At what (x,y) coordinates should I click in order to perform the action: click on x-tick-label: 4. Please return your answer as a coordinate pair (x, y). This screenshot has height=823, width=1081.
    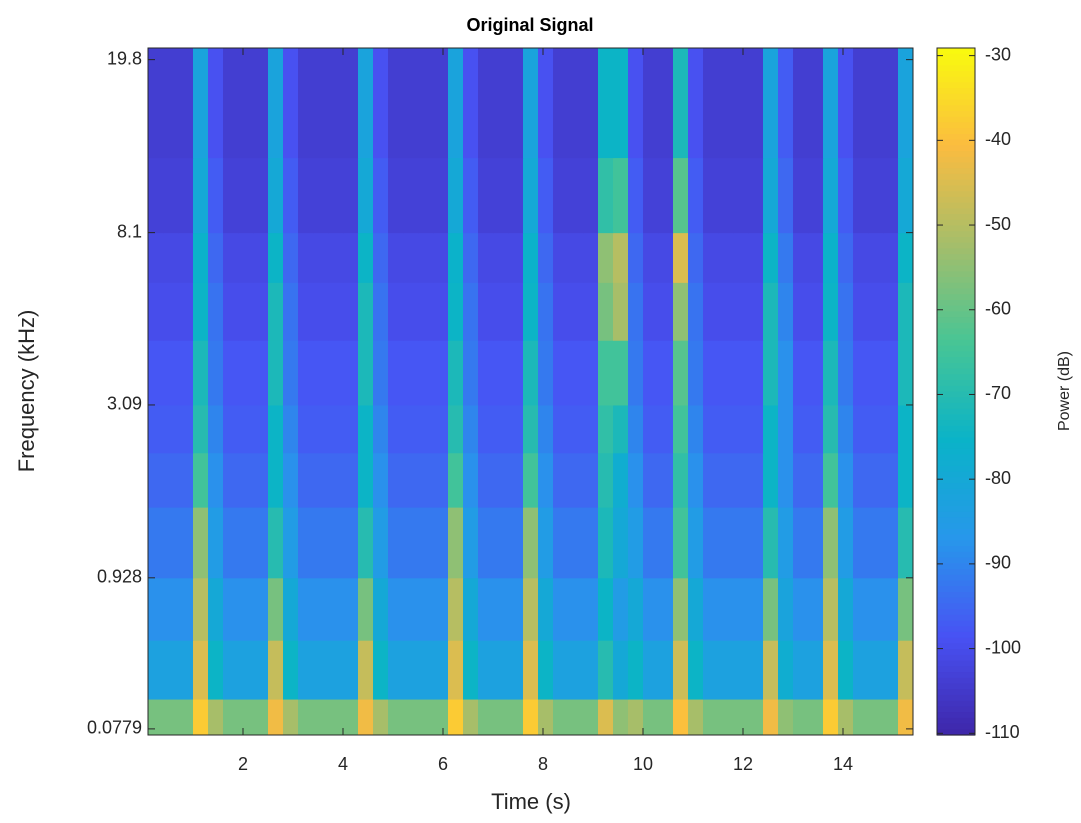
    Looking at the image, I should click on (343, 764).